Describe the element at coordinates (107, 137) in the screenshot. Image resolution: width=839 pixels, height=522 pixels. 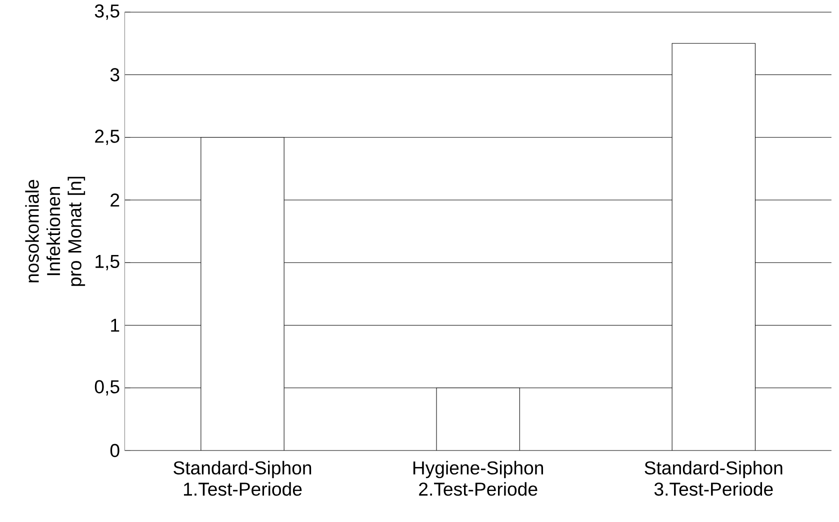
I see `y-tick-label: 2,5` at that location.